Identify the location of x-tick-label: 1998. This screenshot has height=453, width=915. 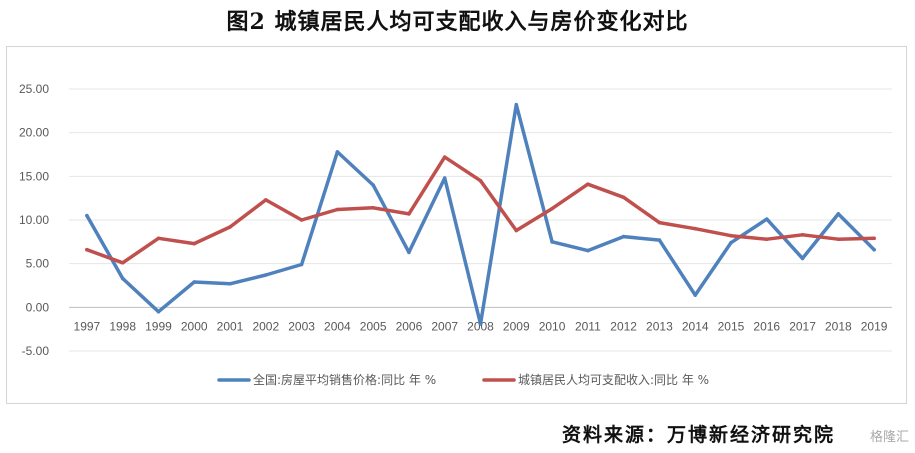
(122, 326).